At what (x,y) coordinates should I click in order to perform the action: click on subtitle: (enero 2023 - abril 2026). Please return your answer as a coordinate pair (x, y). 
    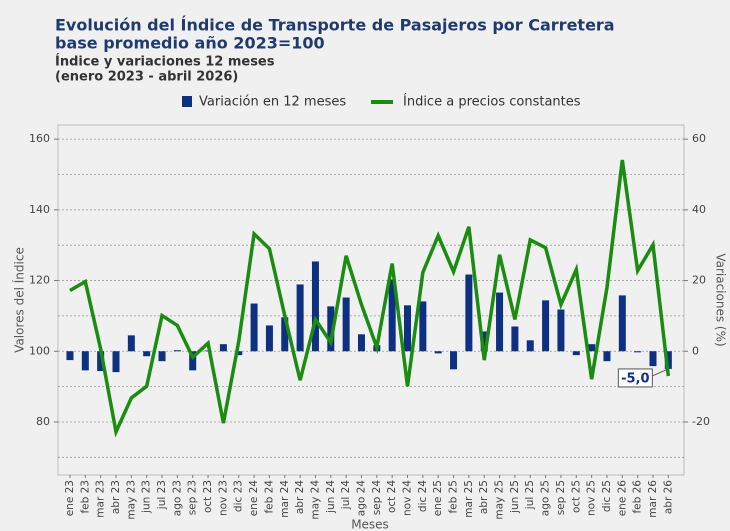
    Looking at the image, I should click on (146, 77).